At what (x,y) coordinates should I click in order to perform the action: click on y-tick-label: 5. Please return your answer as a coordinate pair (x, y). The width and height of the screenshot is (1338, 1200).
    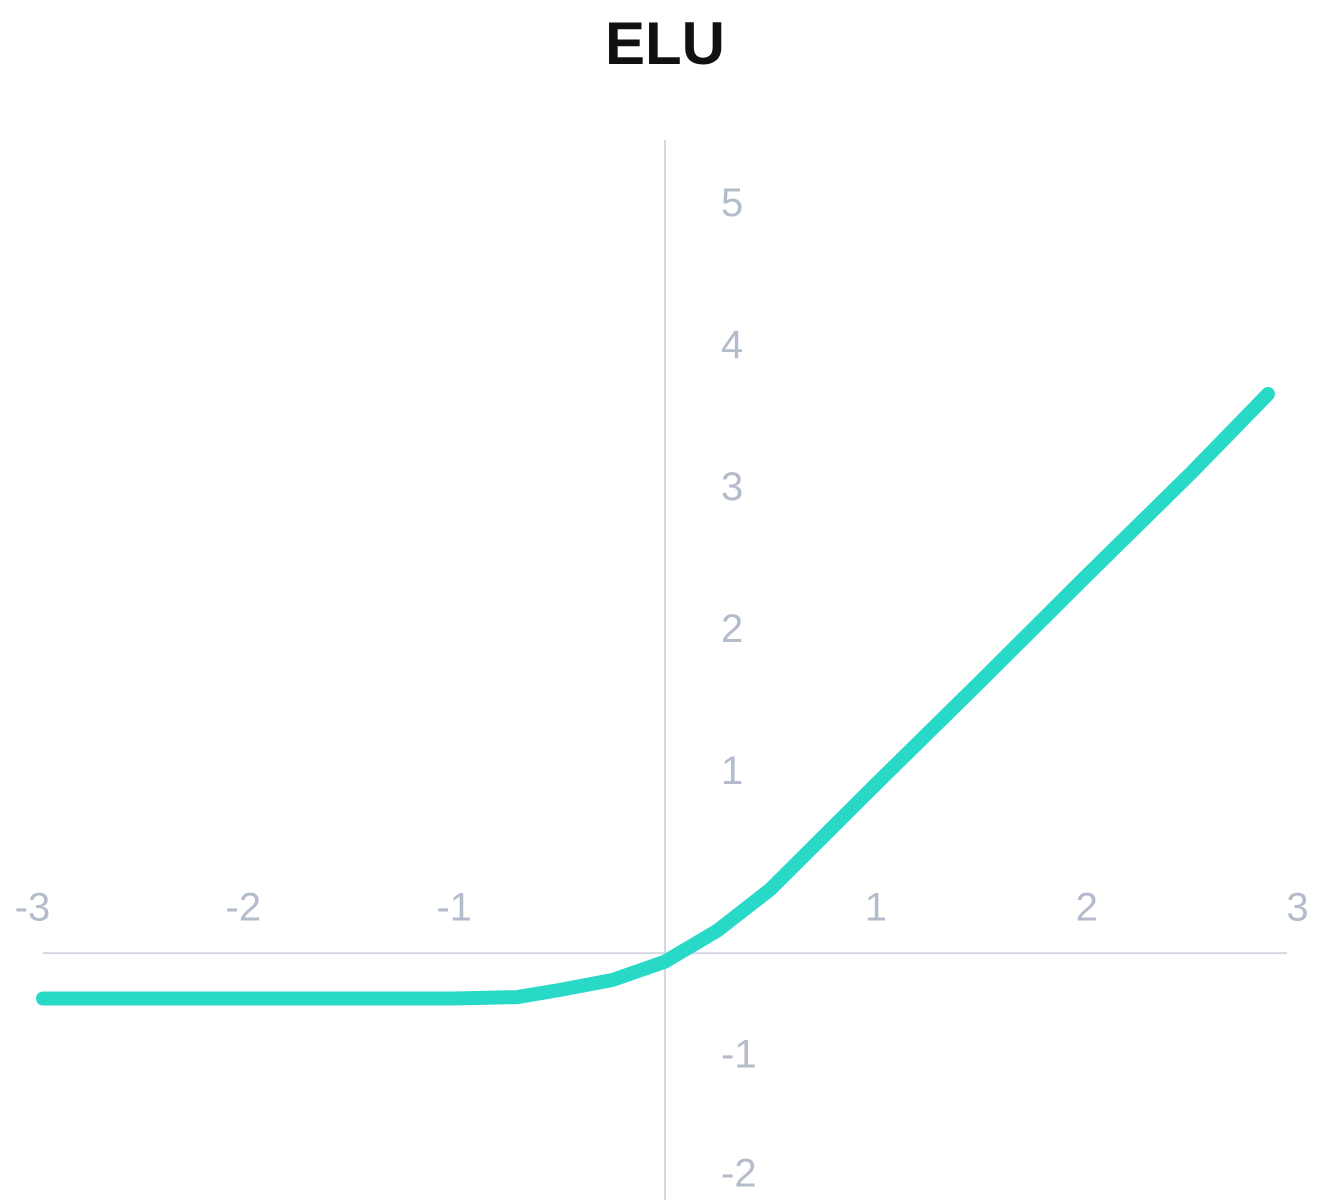
    Looking at the image, I should click on (732, 203).